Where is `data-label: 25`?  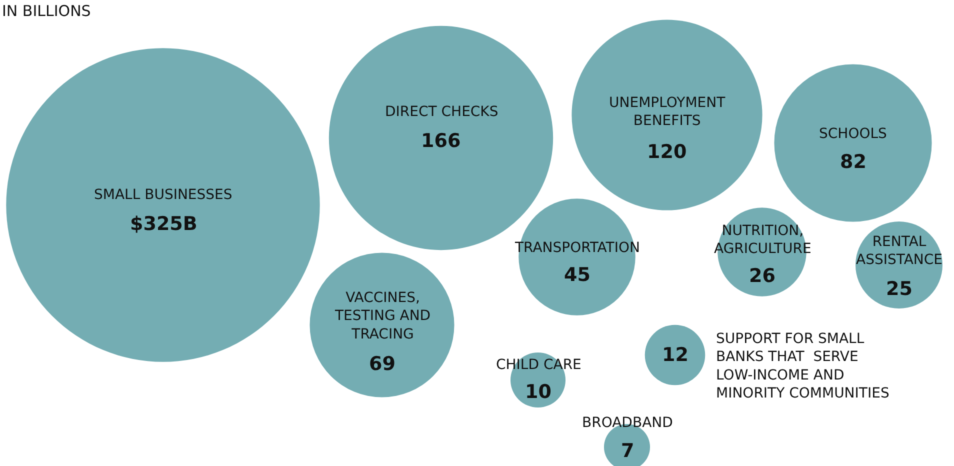
data-label: 25 is located at coordinates (899, 289).